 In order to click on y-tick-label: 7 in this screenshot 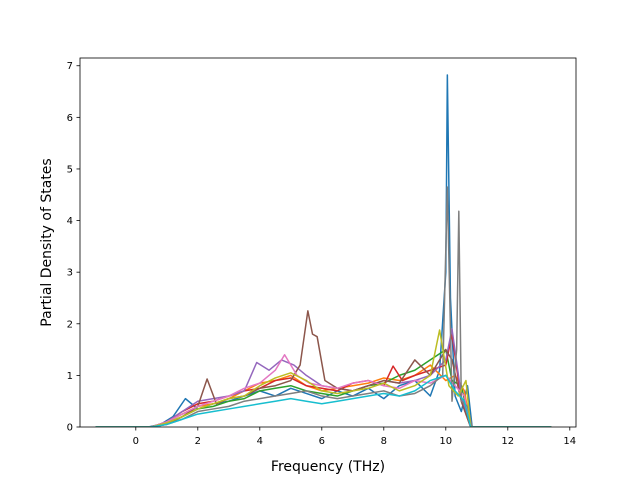, I will do `click(70, 66)`.